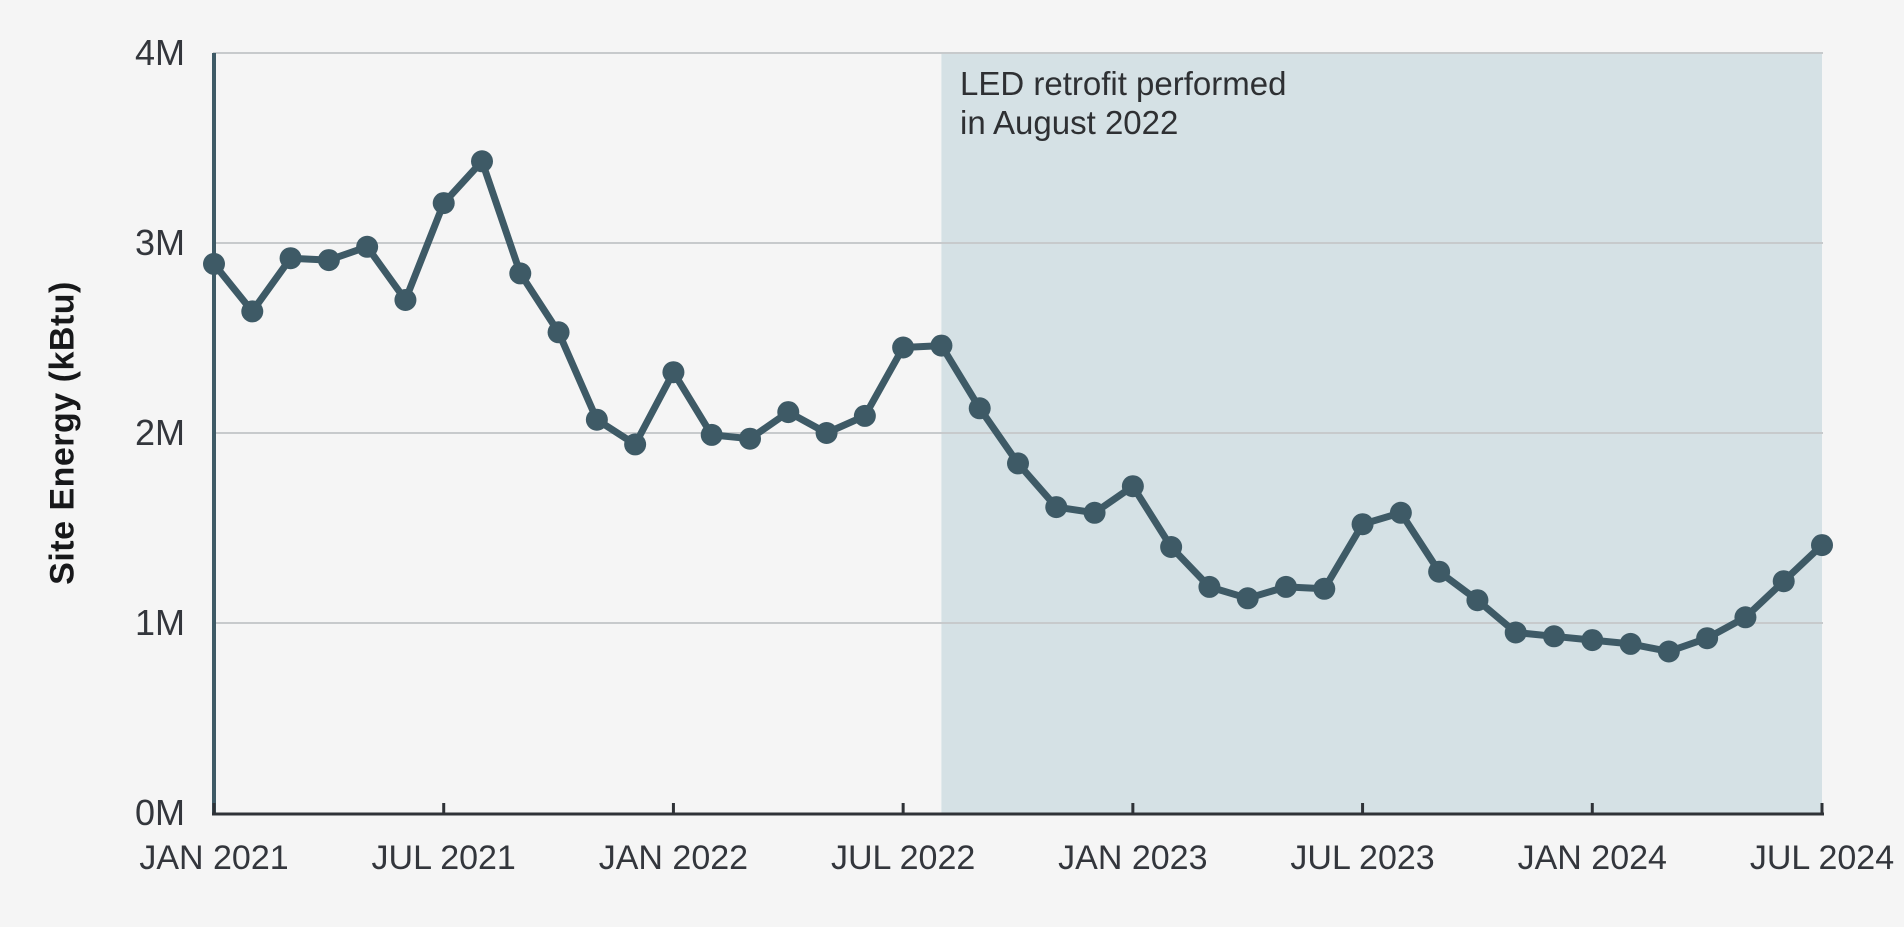 The width and height of the screenshot is (1904, 927). I want to click on data-point-feb-2021, so click(252, 311).